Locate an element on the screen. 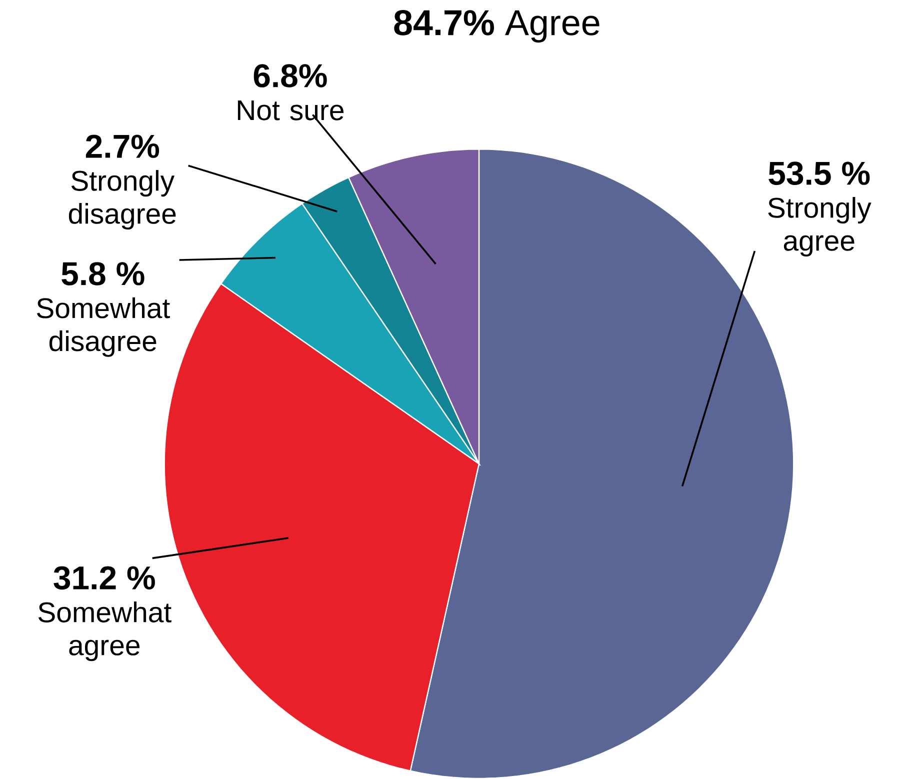 The width and height of the screenshot is (922, 779). slice-label: Not sure is located at coordinates (291, 110).